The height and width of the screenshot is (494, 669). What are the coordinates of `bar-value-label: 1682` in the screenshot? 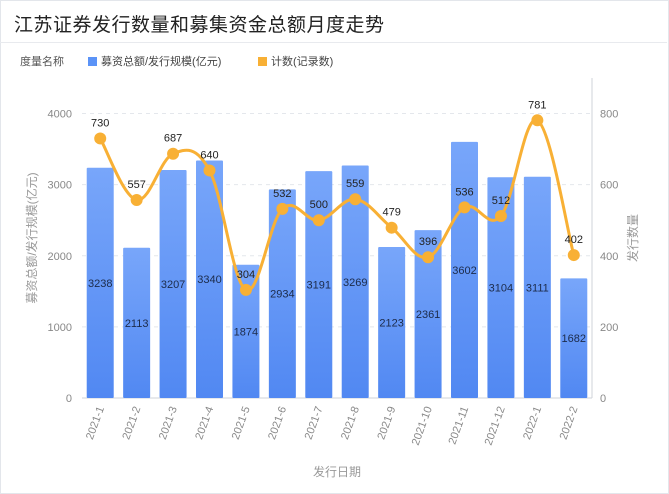 It's located at (574, 339).